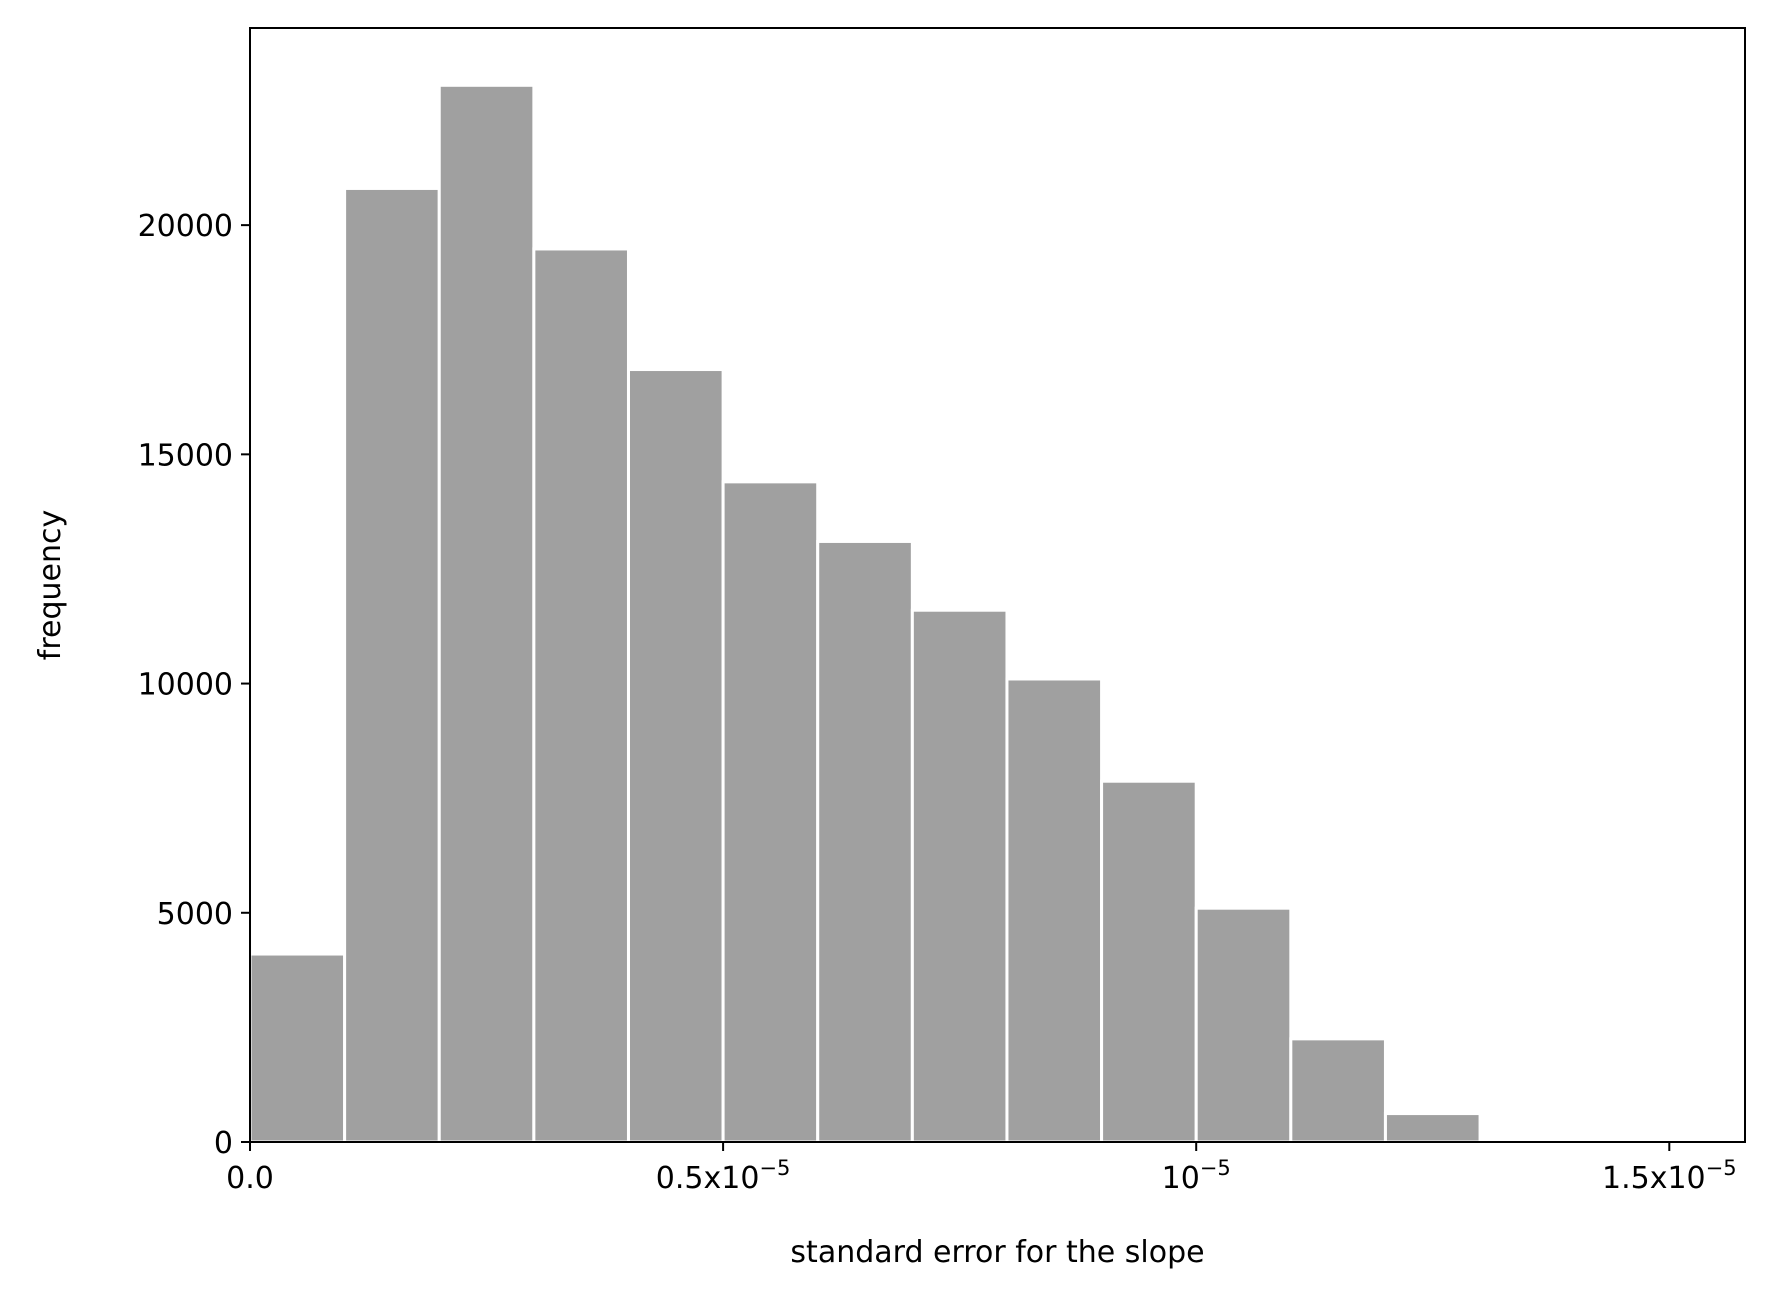 This screenshot has width=1790, height=1298. Describe the element at coordinates (185, 455) in the screenshot. I see `y-tick-label-4: 15000` at that location.